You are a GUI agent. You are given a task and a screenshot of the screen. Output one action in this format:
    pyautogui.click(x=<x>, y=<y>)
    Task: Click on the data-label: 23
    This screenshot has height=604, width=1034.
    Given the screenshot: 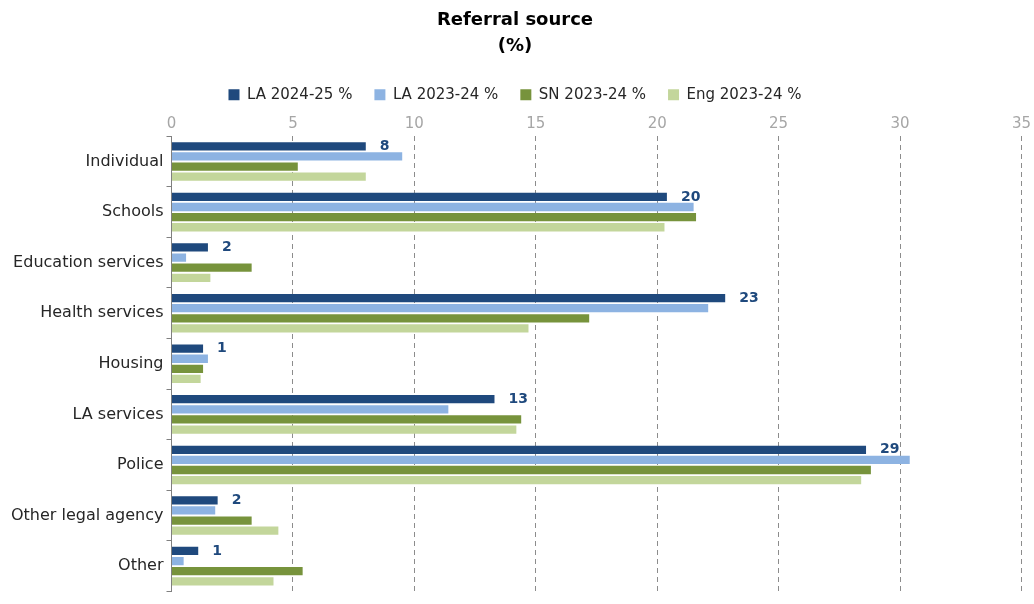 What is the action you would take?
    pyautogui.click(x=749, y=296)
    